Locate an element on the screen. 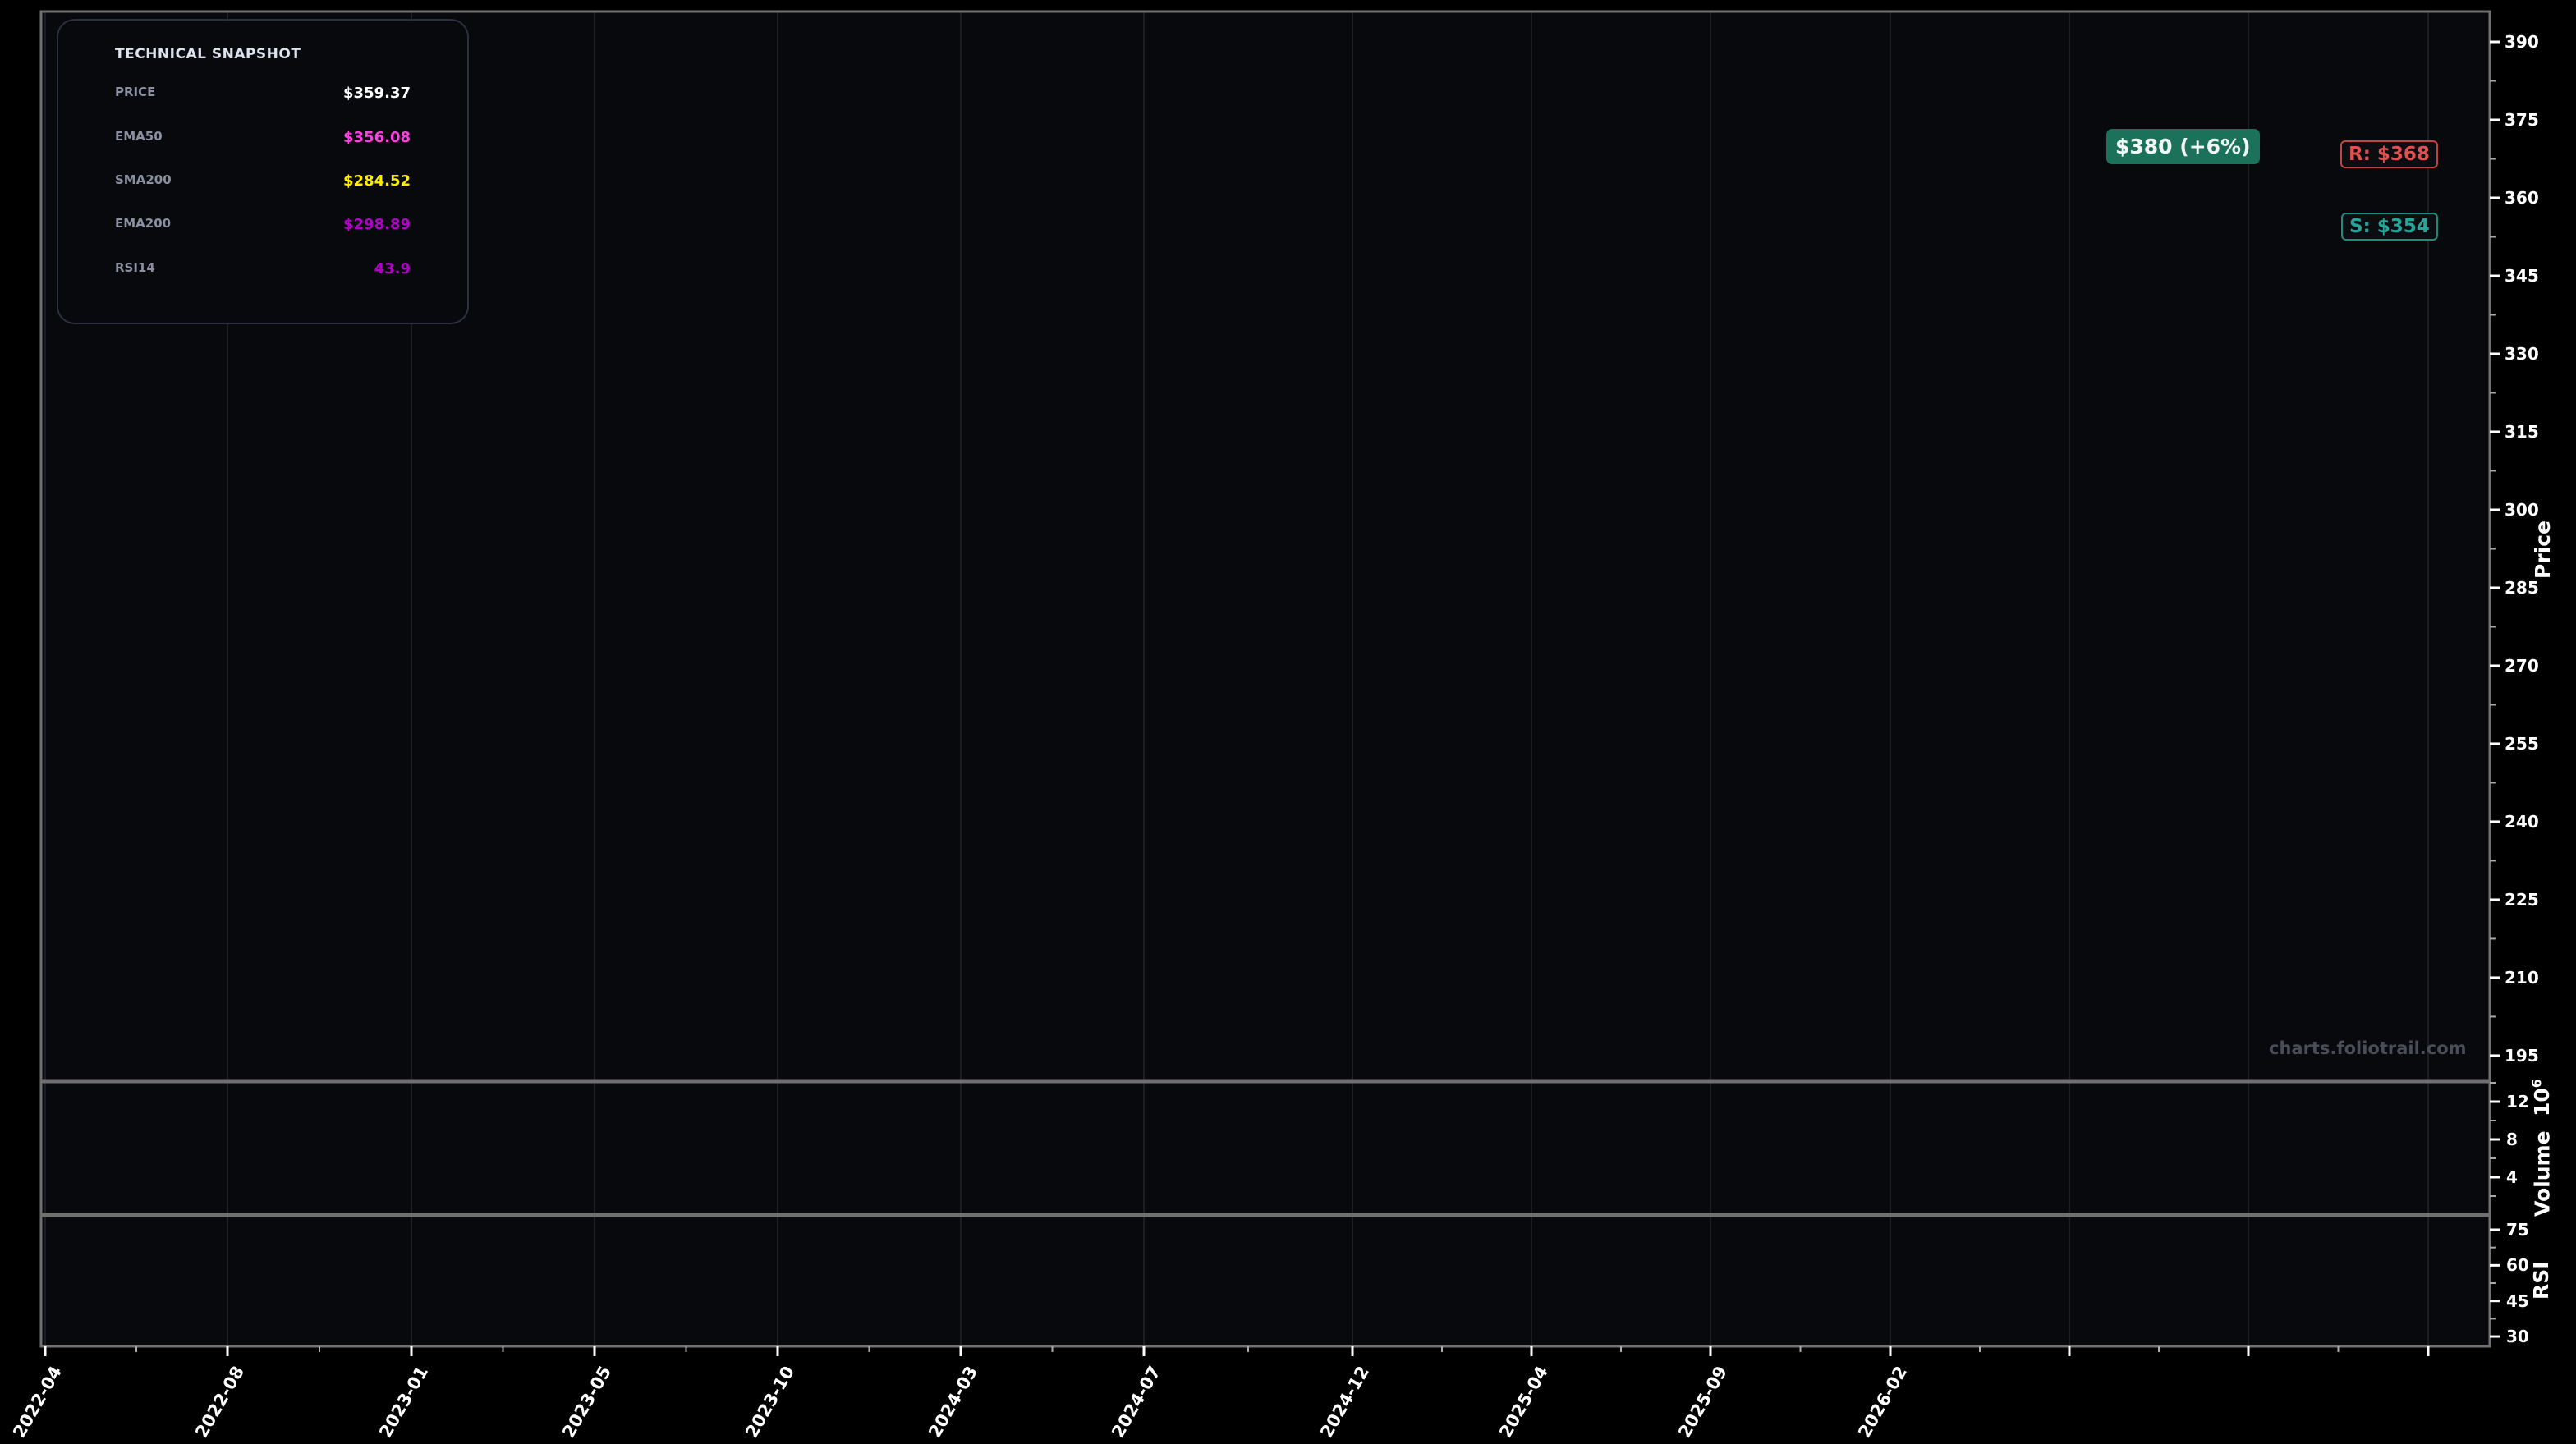 The height and width of the screenshot is (1444, 2576). rsi-tick-label: 75 is located at coordinates (2517, 1230).